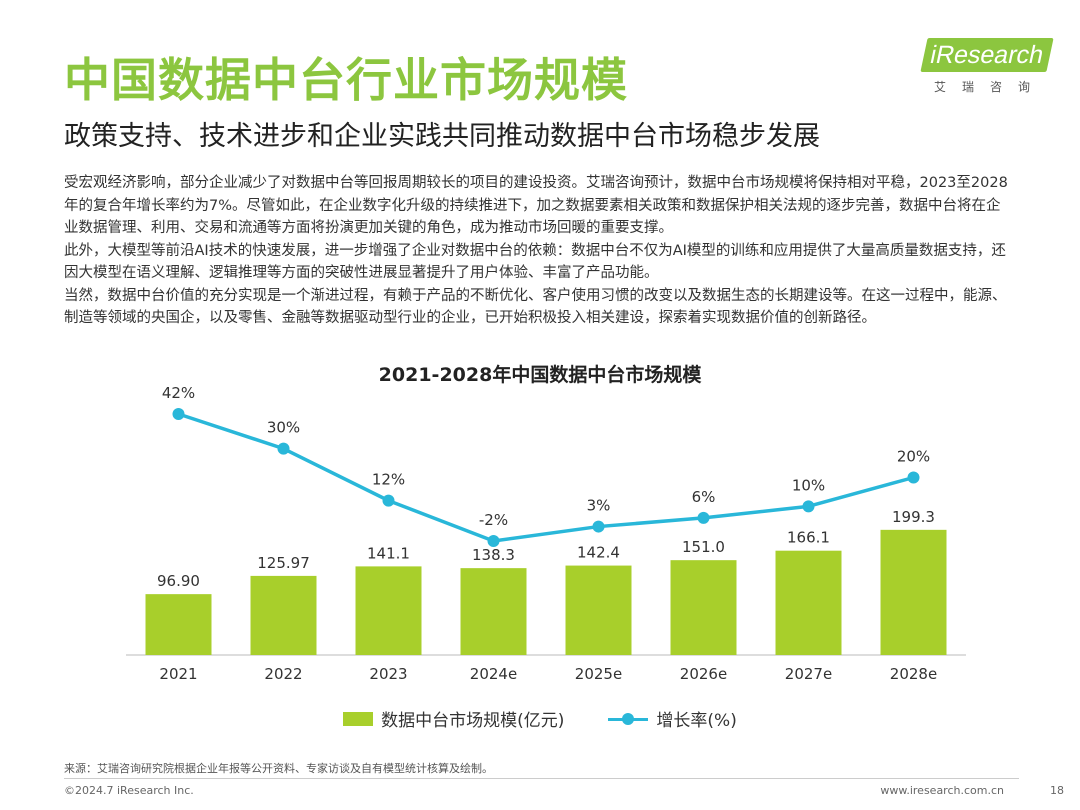 Image resolution: width=1080 pixels, height=810 pixels. Describe the element at coordinates (913, 674) in the screenshot. I see `x-tick-label: 2028e` at that location.